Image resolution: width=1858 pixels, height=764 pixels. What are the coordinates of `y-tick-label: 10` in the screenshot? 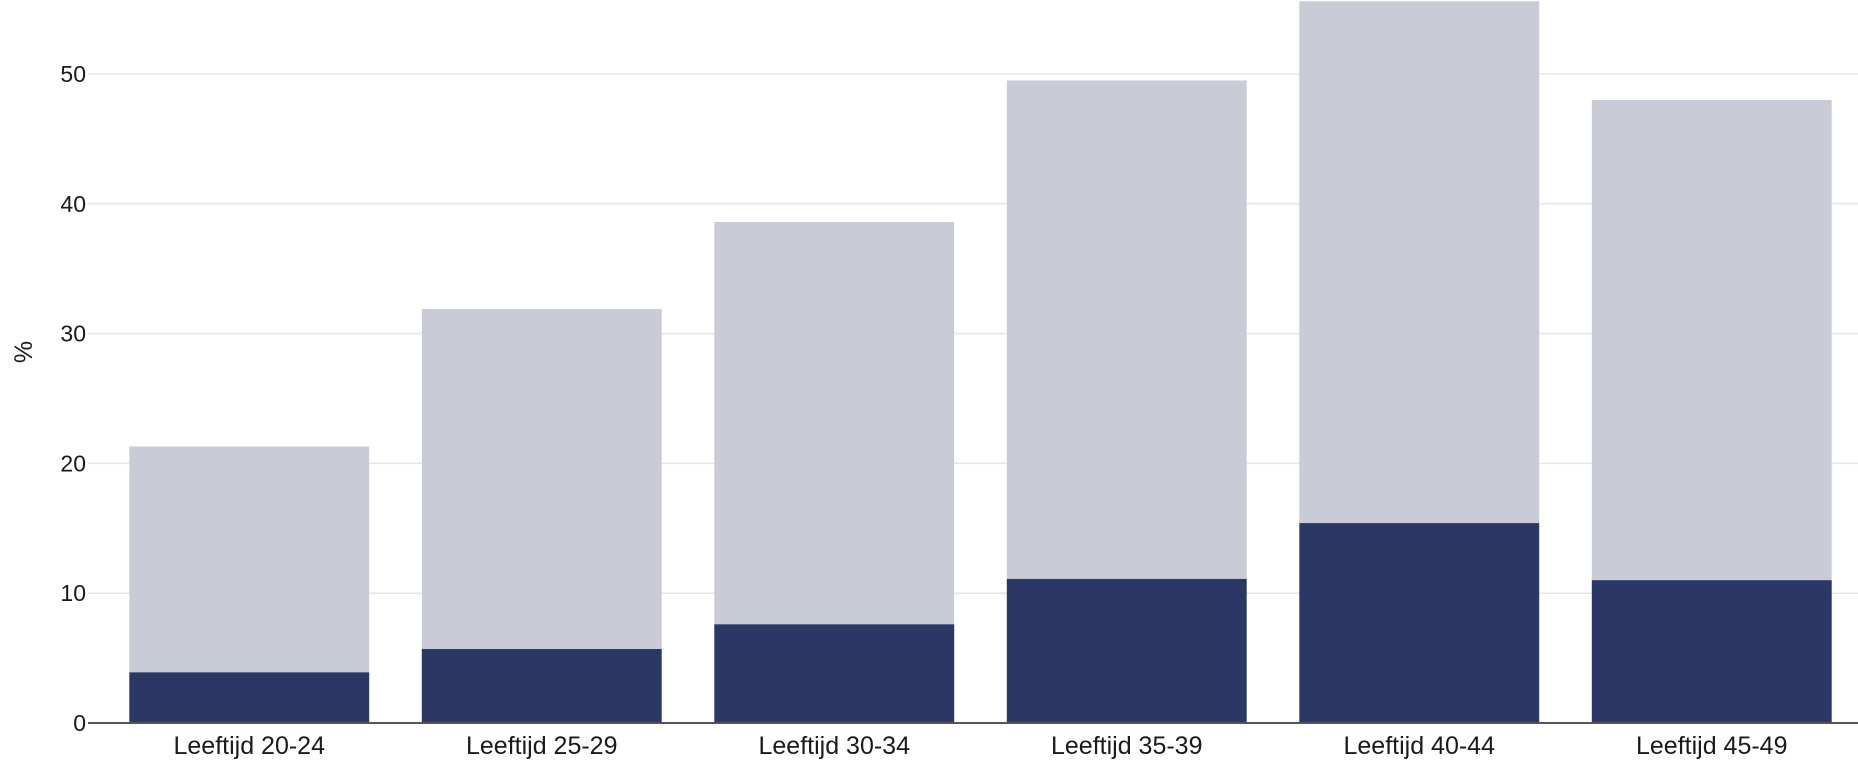 It's located at (73, 593).